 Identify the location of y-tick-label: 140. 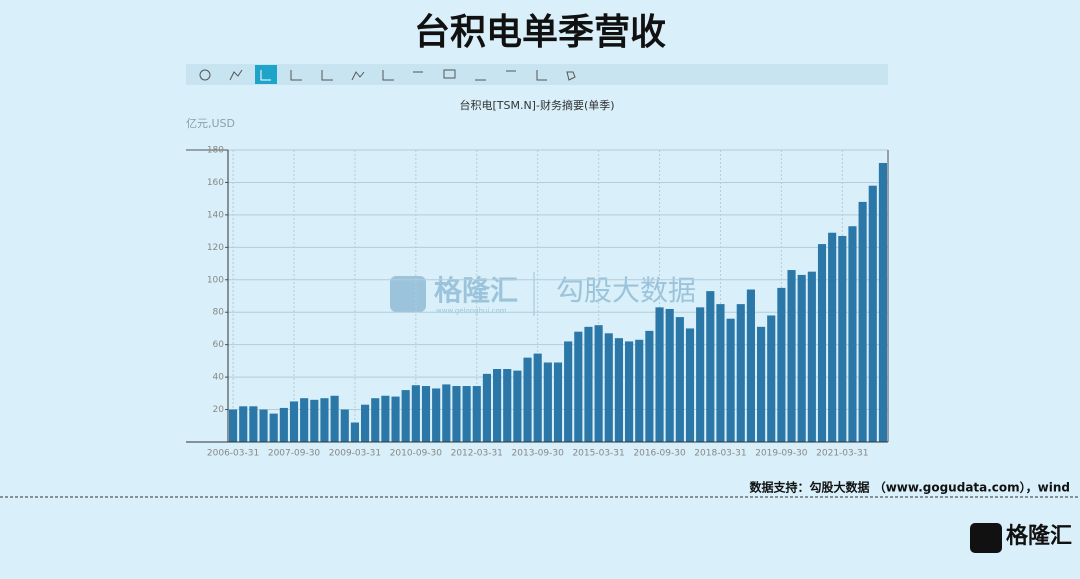
(215, 215).